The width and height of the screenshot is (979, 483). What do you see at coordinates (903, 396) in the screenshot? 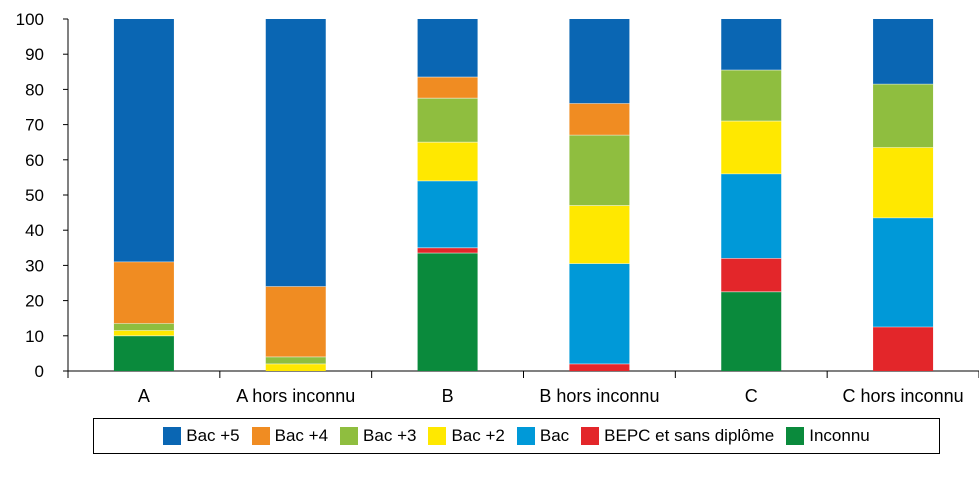
I see `x-category-label: C hors inconnu` at bounding box center [903, 396].